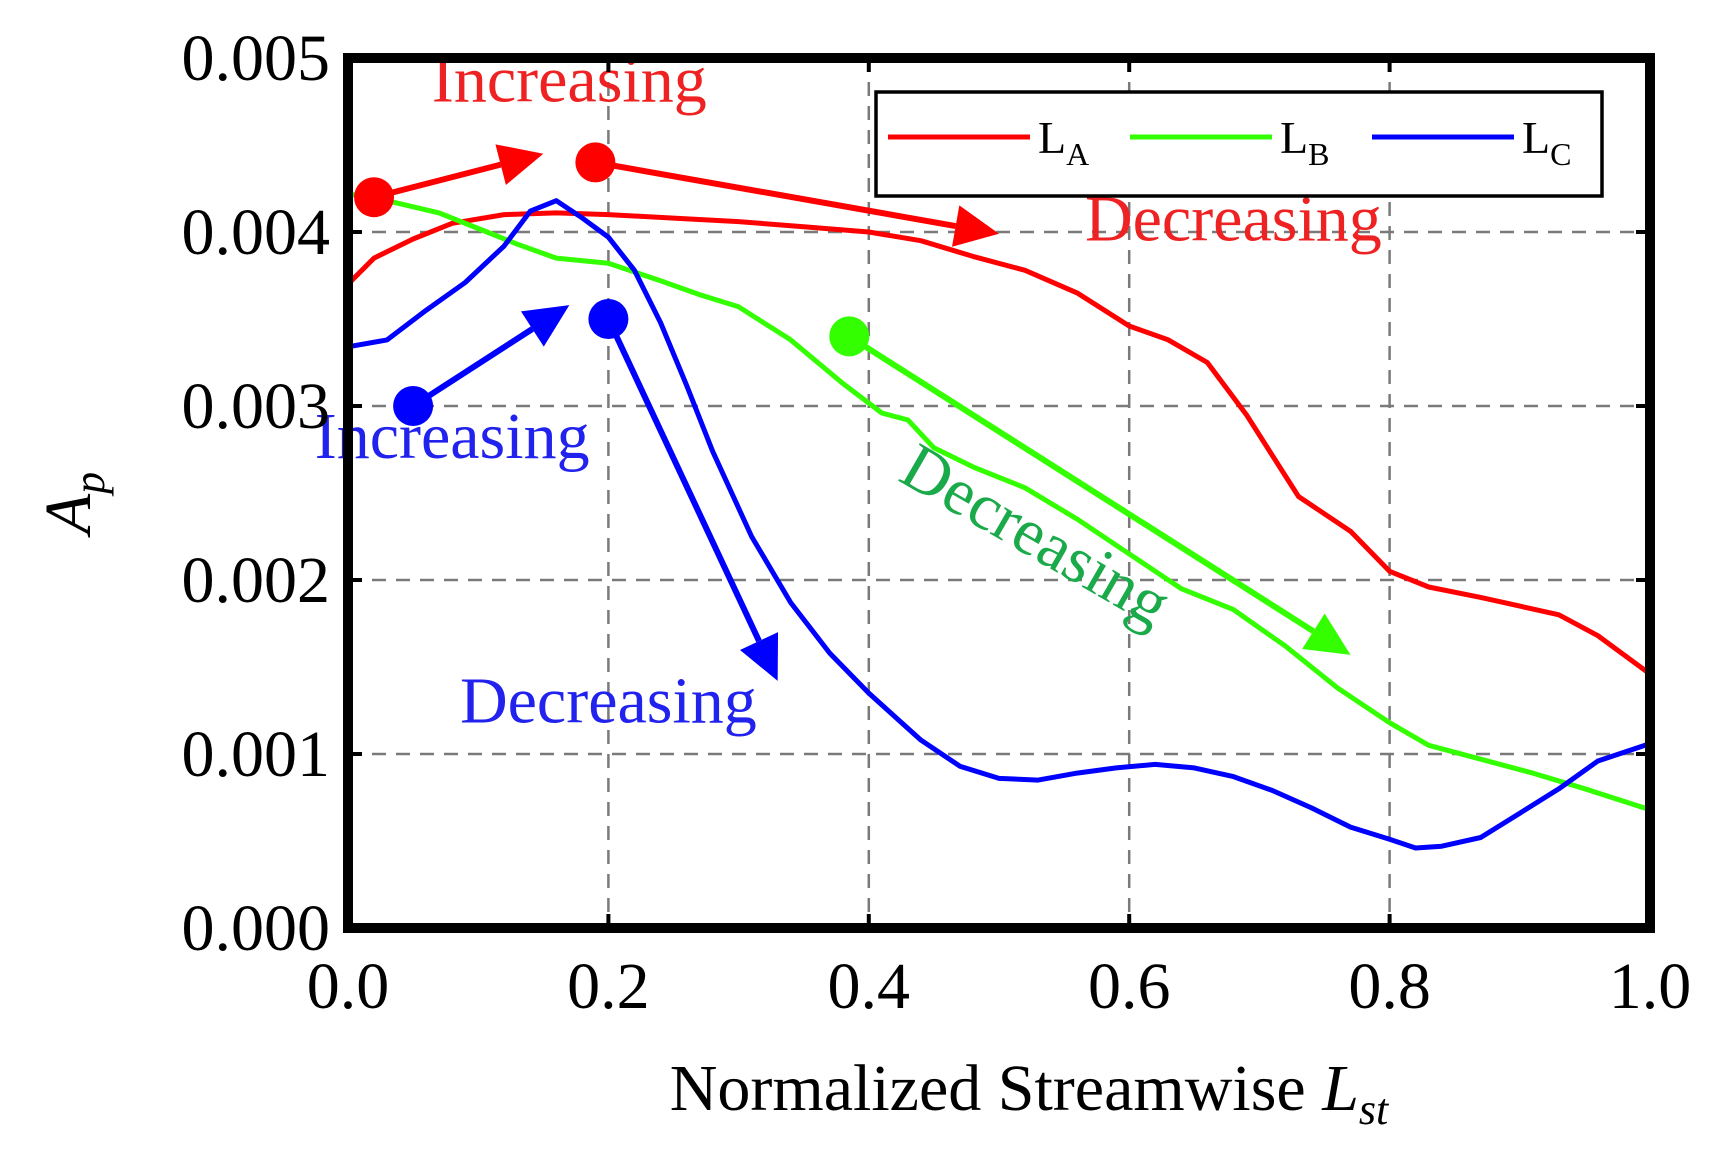  I want to click on y-tick-label: 0.003, so click(256, 406).